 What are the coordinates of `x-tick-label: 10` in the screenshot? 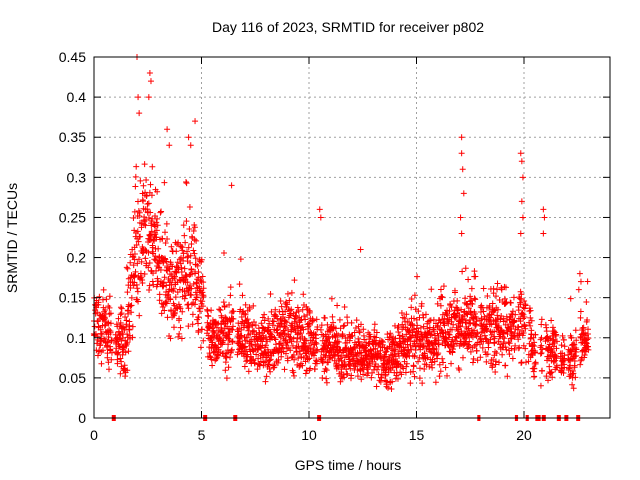 It's located at (309, 435).